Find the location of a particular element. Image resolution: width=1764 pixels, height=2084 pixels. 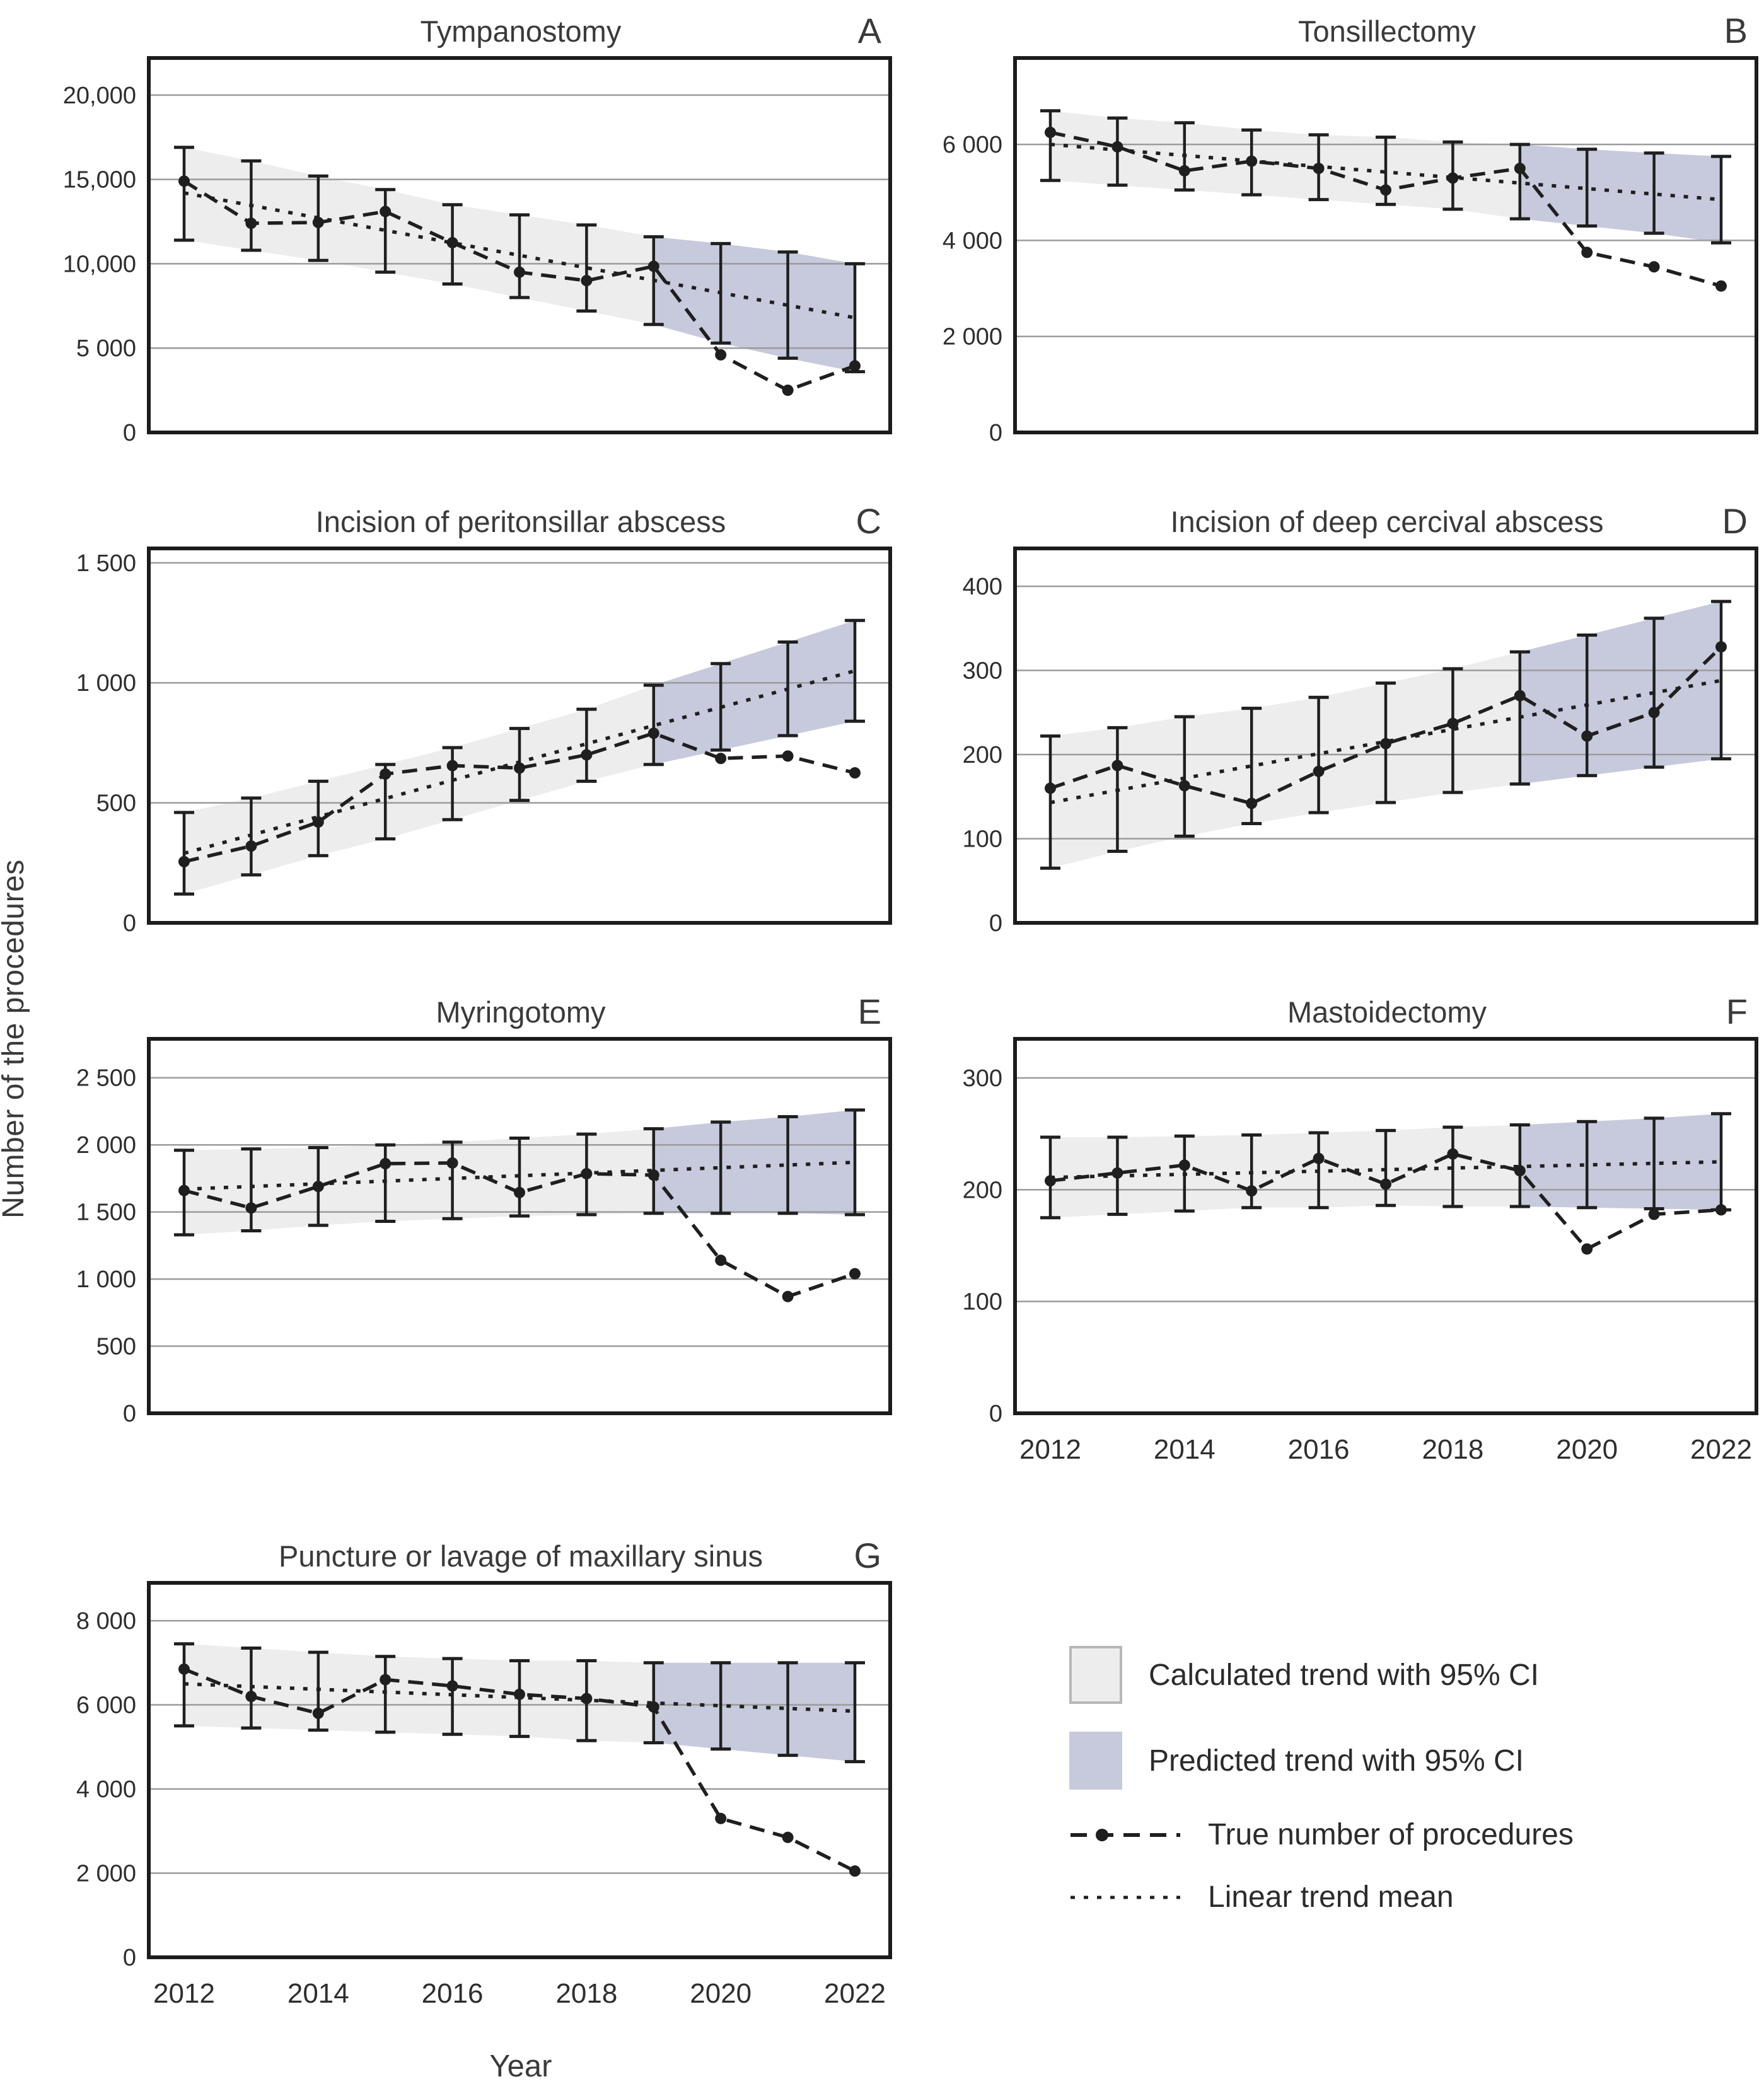

panel-a-title: Tympanostomy is located at coordinates (521, 31).